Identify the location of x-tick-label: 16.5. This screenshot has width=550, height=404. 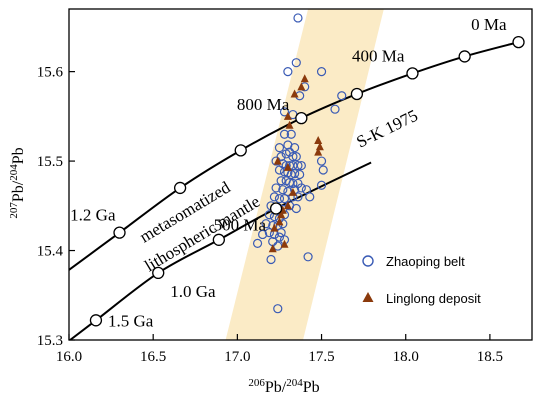
(153, 357).